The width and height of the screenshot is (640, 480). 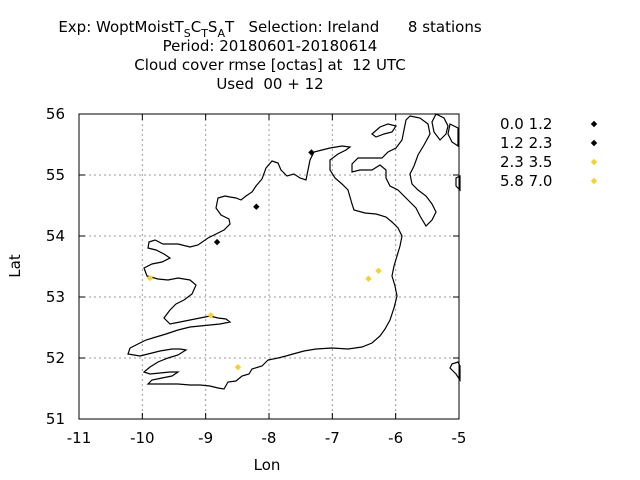 I want to click on x-axis-label: Lon, so click(x=267, y=465).